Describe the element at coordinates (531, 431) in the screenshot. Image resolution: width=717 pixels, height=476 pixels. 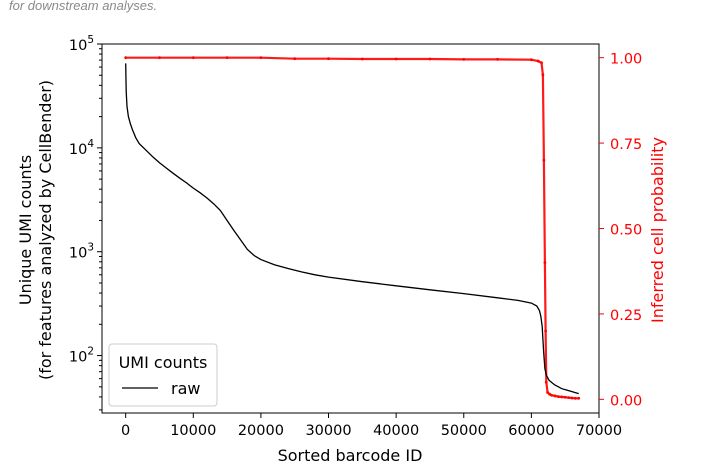
I see `x-tick-label: 60000` at that location.